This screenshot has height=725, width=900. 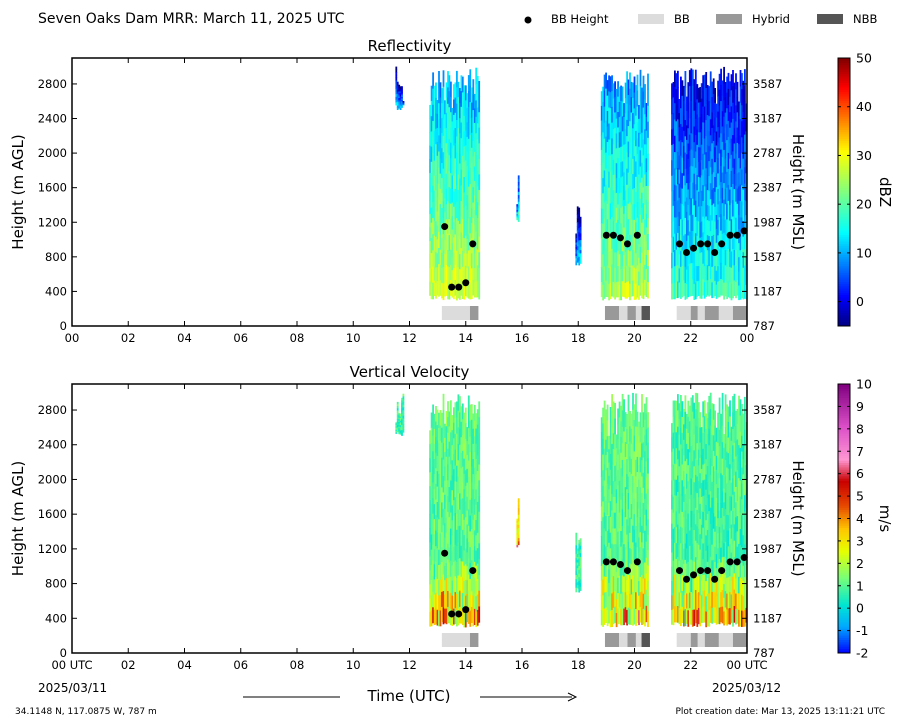 What do you see at coordinates (473, 571) in the screenshot?
I see `bb-height-dot` at bounding box center [473, 571].